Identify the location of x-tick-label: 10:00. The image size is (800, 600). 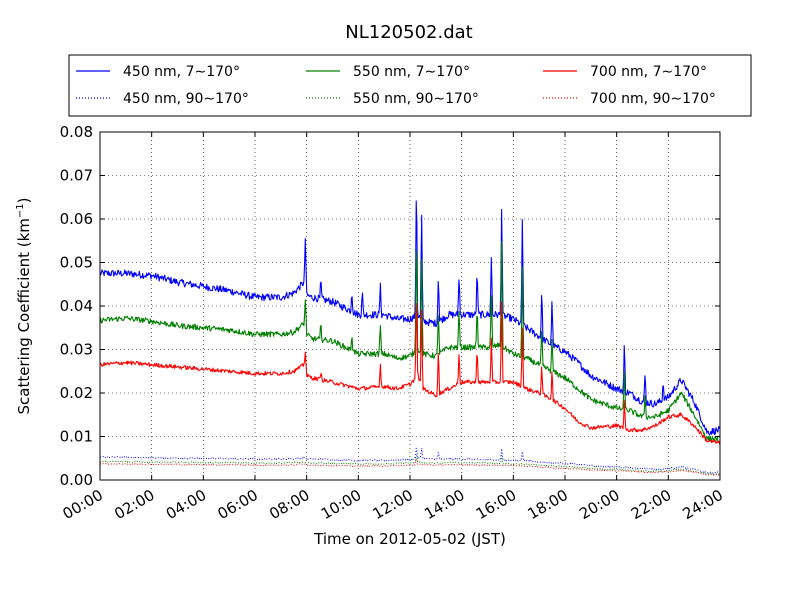
(341, 504).